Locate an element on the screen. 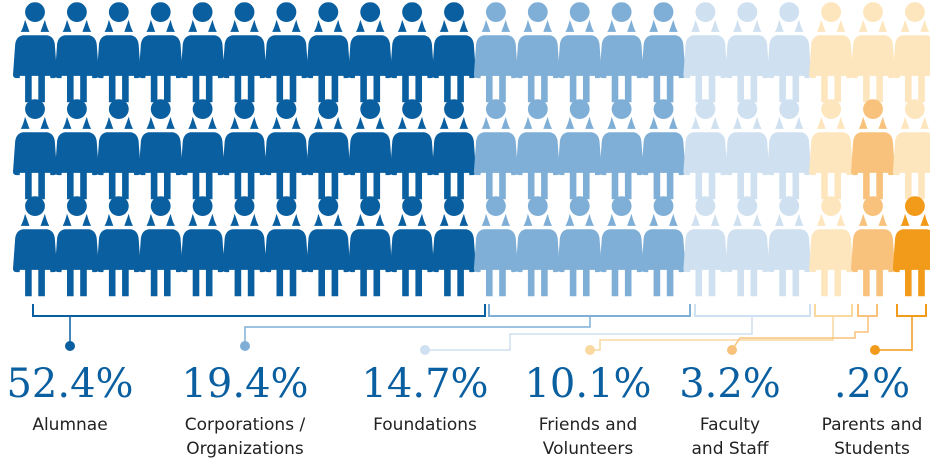 The height and width of the screenshot is (460, 930). category-label: Volunteers is located at coordinates (588, 449).